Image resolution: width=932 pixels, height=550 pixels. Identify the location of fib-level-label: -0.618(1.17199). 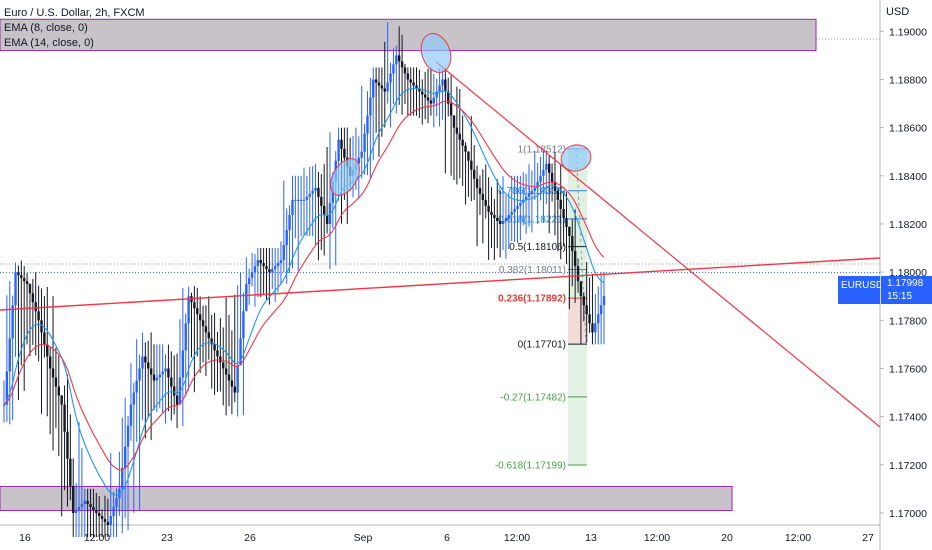
(530, 466).